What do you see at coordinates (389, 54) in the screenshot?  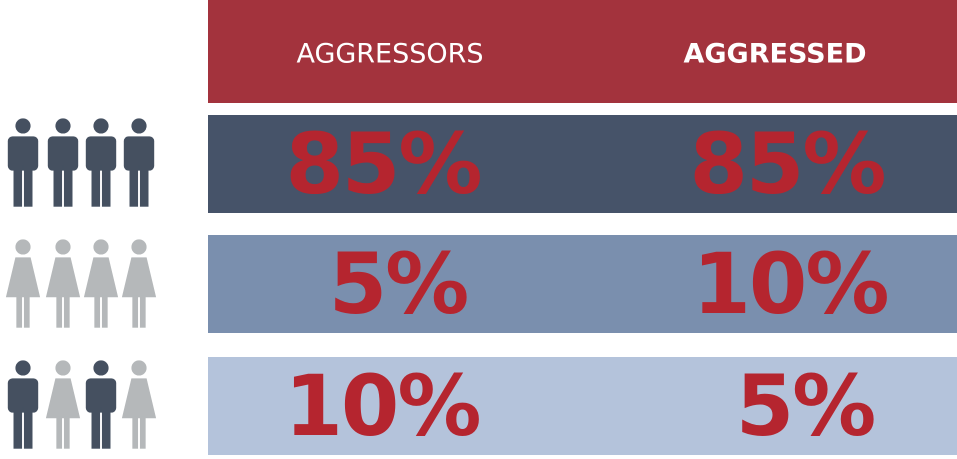 I see `column-header: AGGRESSORS` at bounding box center [389, 54].